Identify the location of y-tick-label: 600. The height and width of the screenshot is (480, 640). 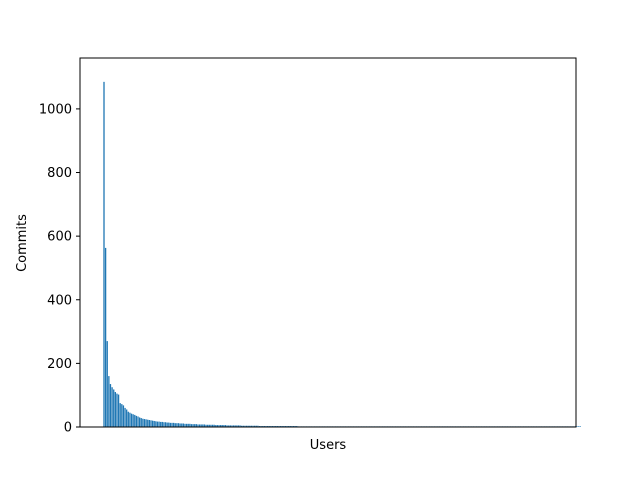
(59, 237).